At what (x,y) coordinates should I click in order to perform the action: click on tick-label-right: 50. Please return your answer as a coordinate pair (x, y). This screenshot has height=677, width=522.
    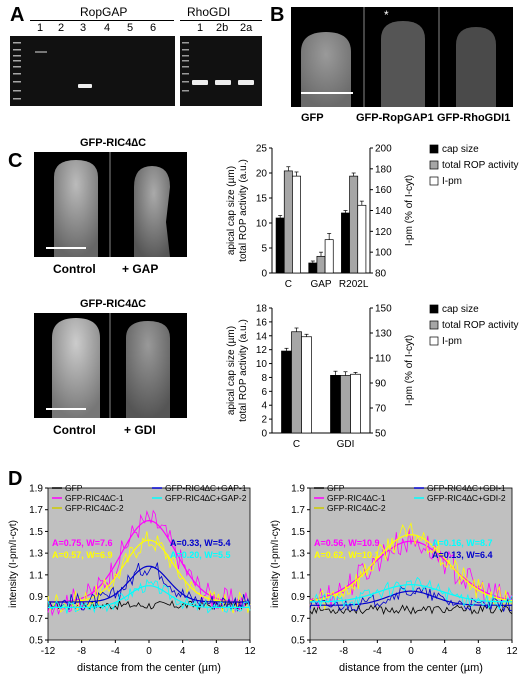
    Looking at the image, I should click on (381, 434).